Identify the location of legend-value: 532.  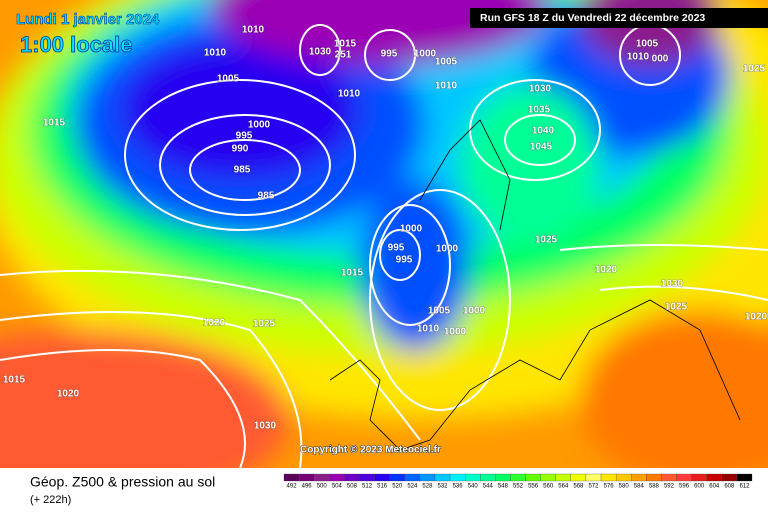
(443, 487).